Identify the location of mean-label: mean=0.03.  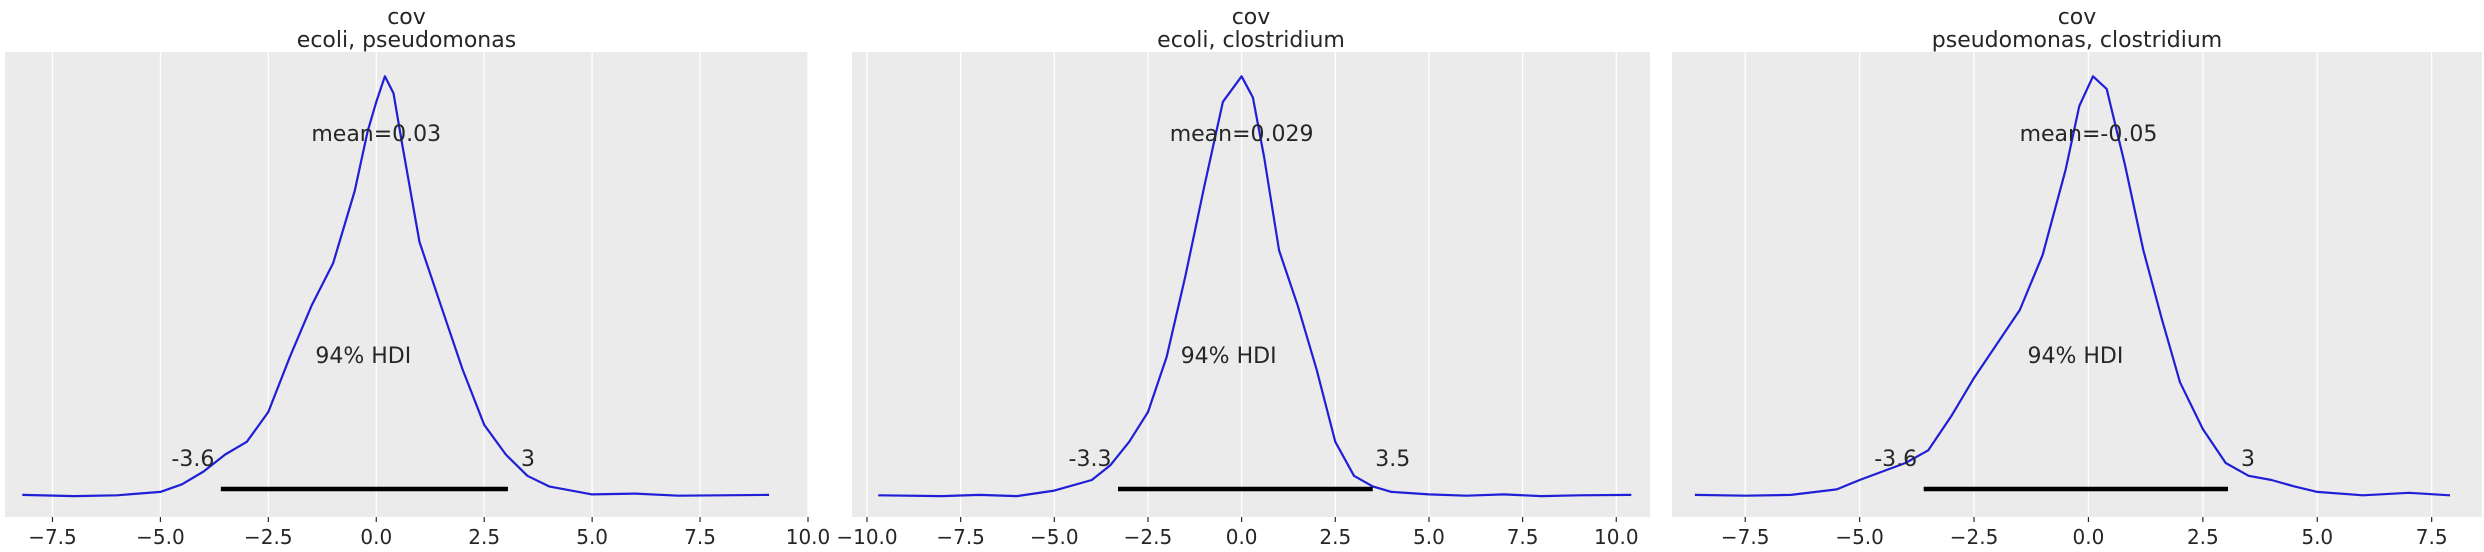
(376, 134).